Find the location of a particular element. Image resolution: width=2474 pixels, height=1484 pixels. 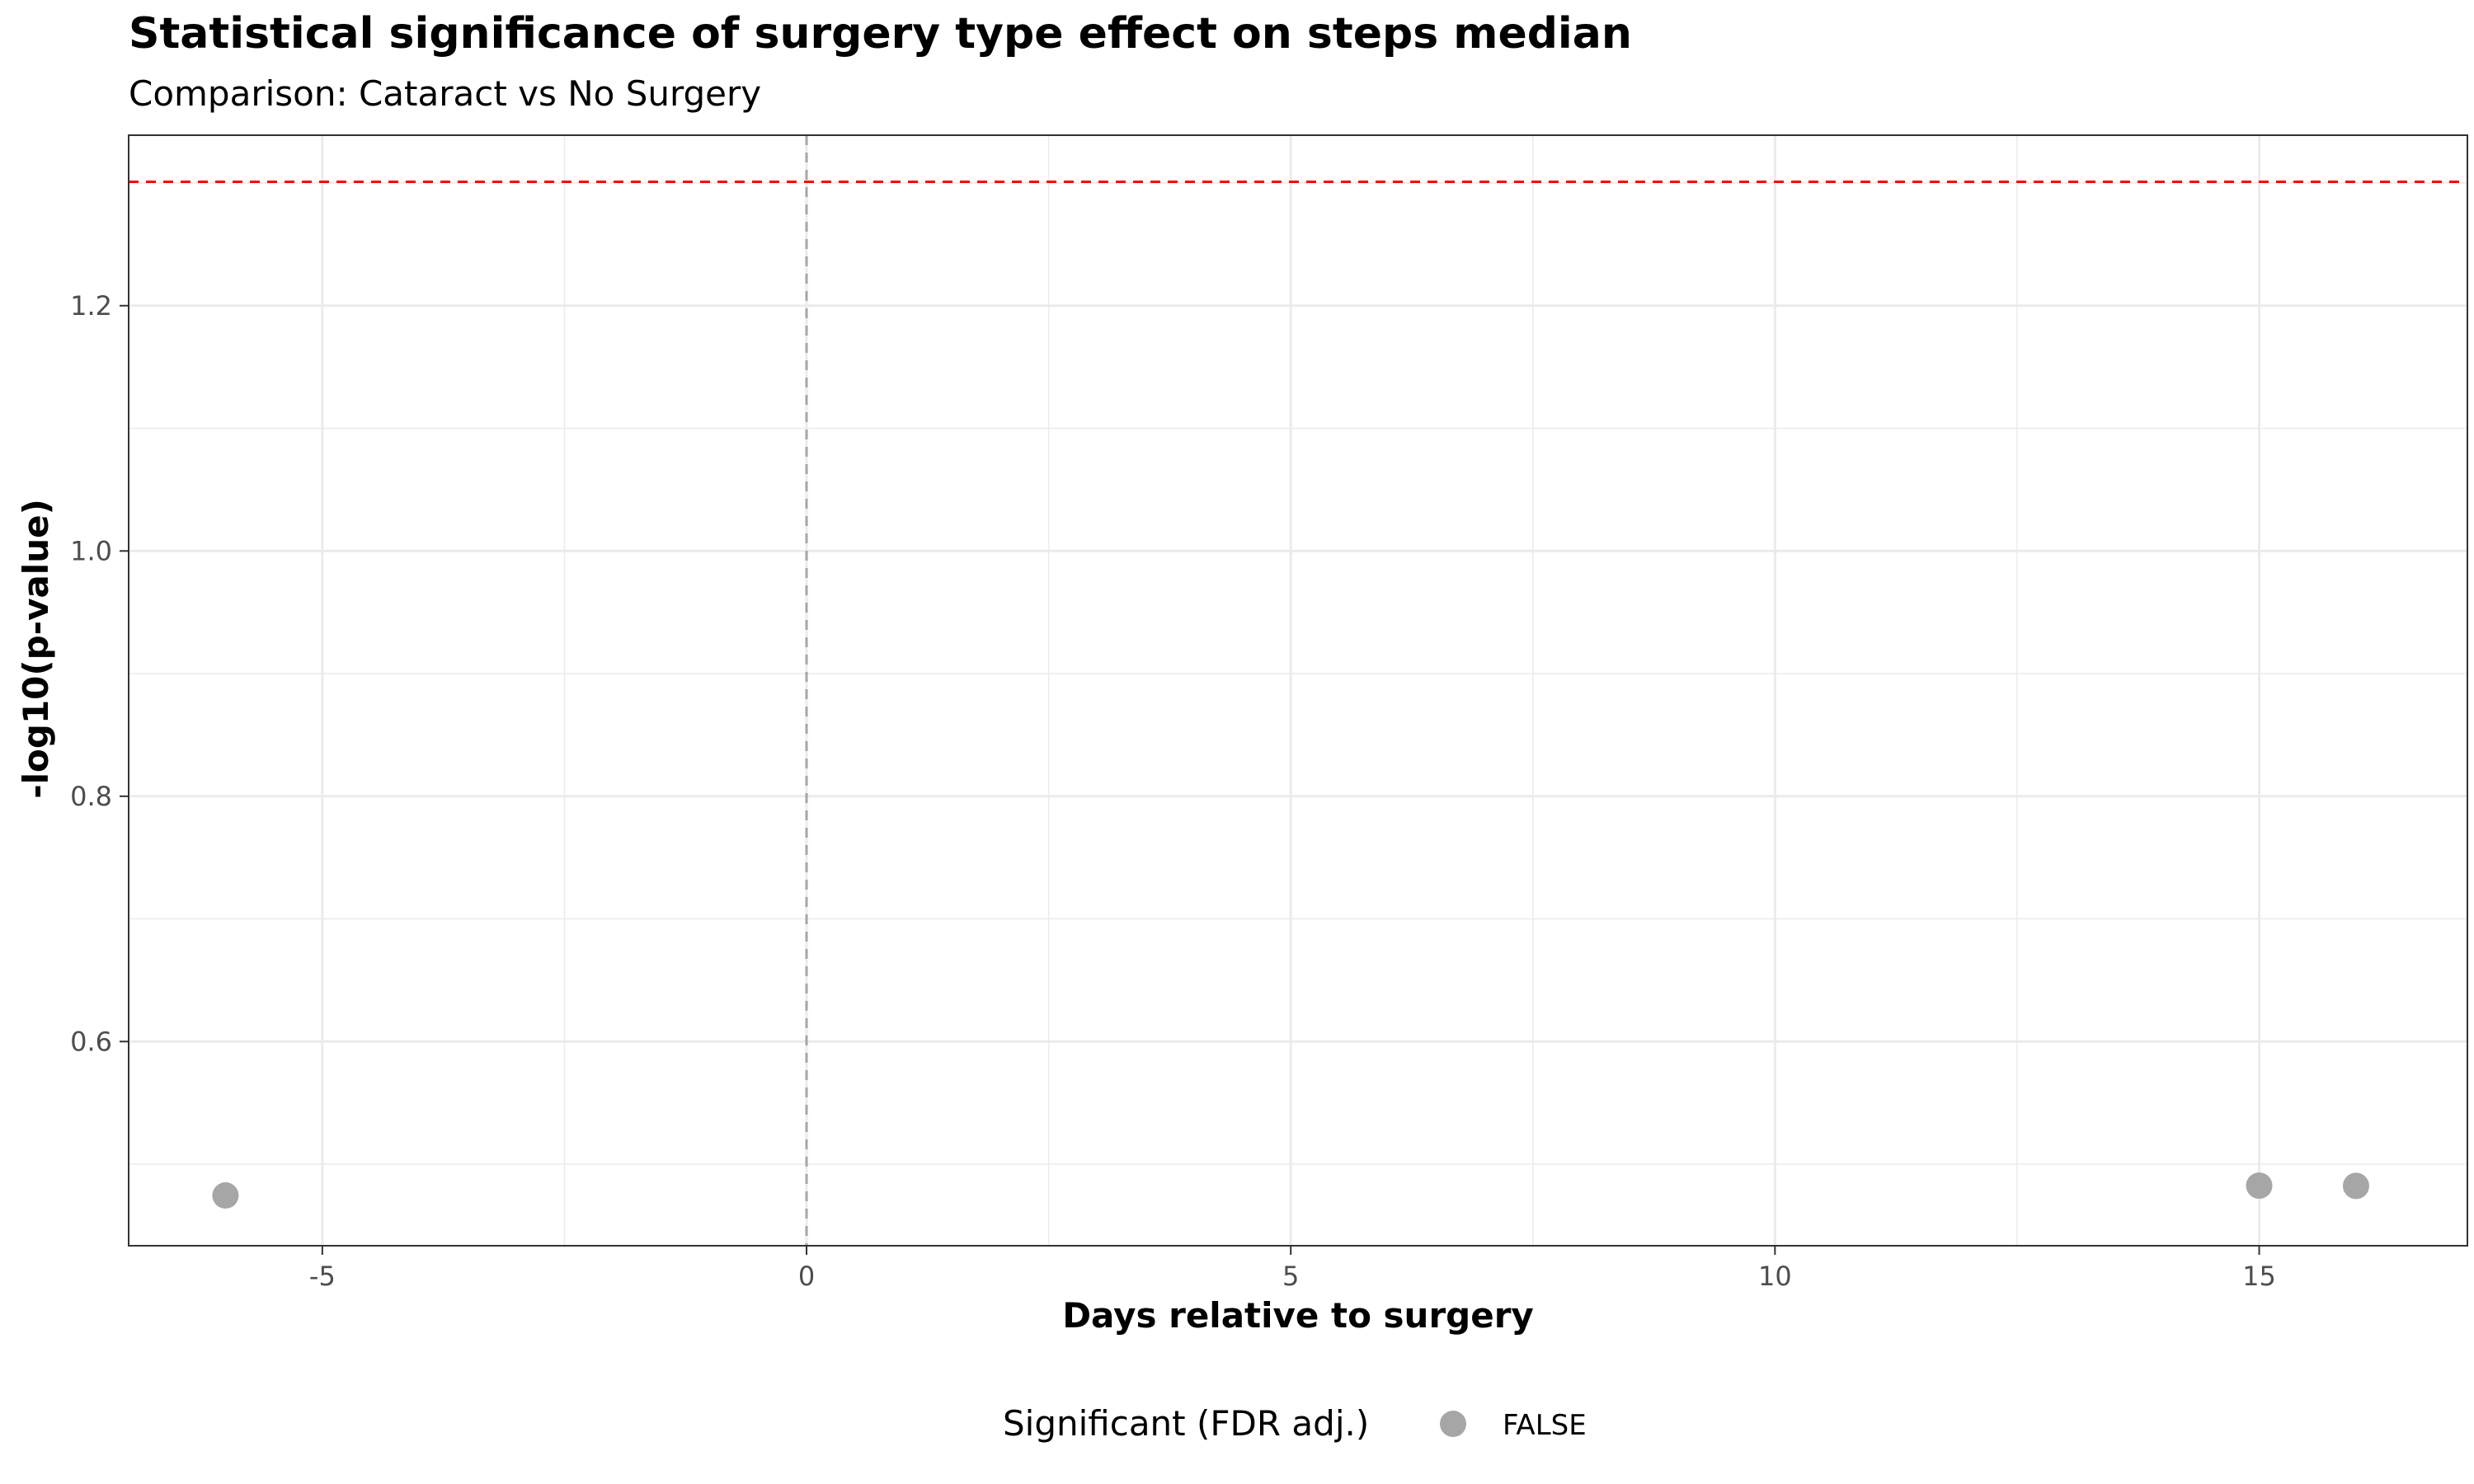

data-points is located at coordinates (1290, 1190).